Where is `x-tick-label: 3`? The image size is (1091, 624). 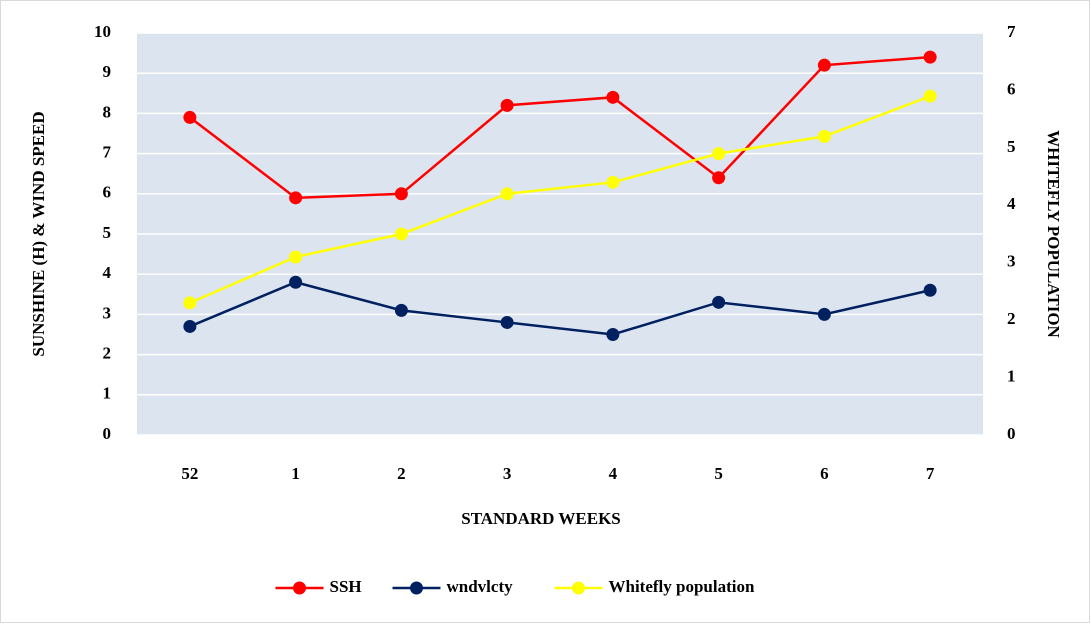 x-tick-label: 3 is located at coordinates (507, 473).